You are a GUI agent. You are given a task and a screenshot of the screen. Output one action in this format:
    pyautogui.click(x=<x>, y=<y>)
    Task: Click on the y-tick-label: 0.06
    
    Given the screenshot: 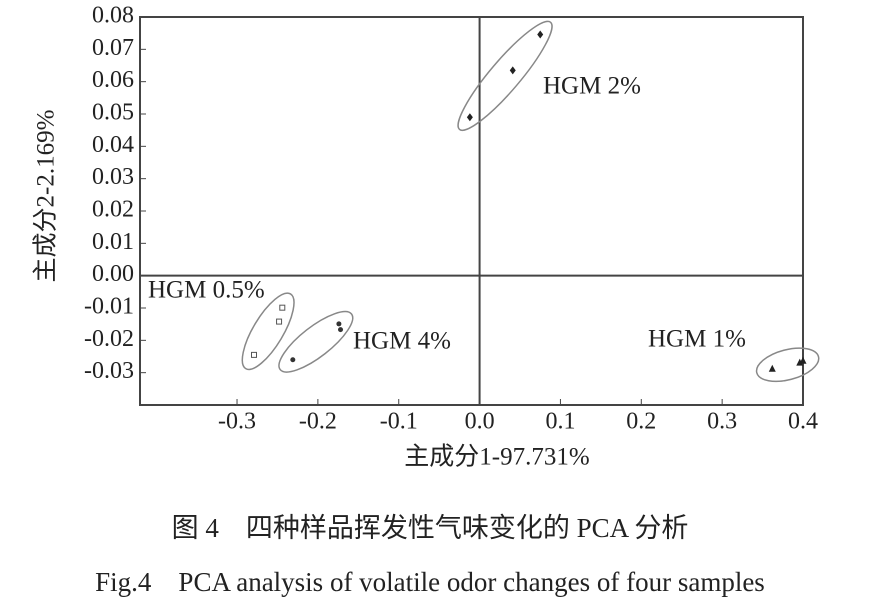 What is the action you would take?
    pyautogui.click(x=113, y=80)
    